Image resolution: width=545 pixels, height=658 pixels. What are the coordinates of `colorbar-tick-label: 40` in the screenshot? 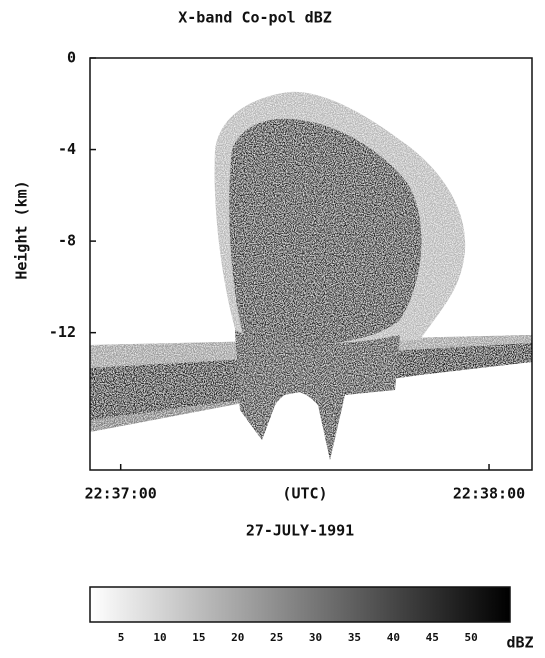 It's located at (393, 637).